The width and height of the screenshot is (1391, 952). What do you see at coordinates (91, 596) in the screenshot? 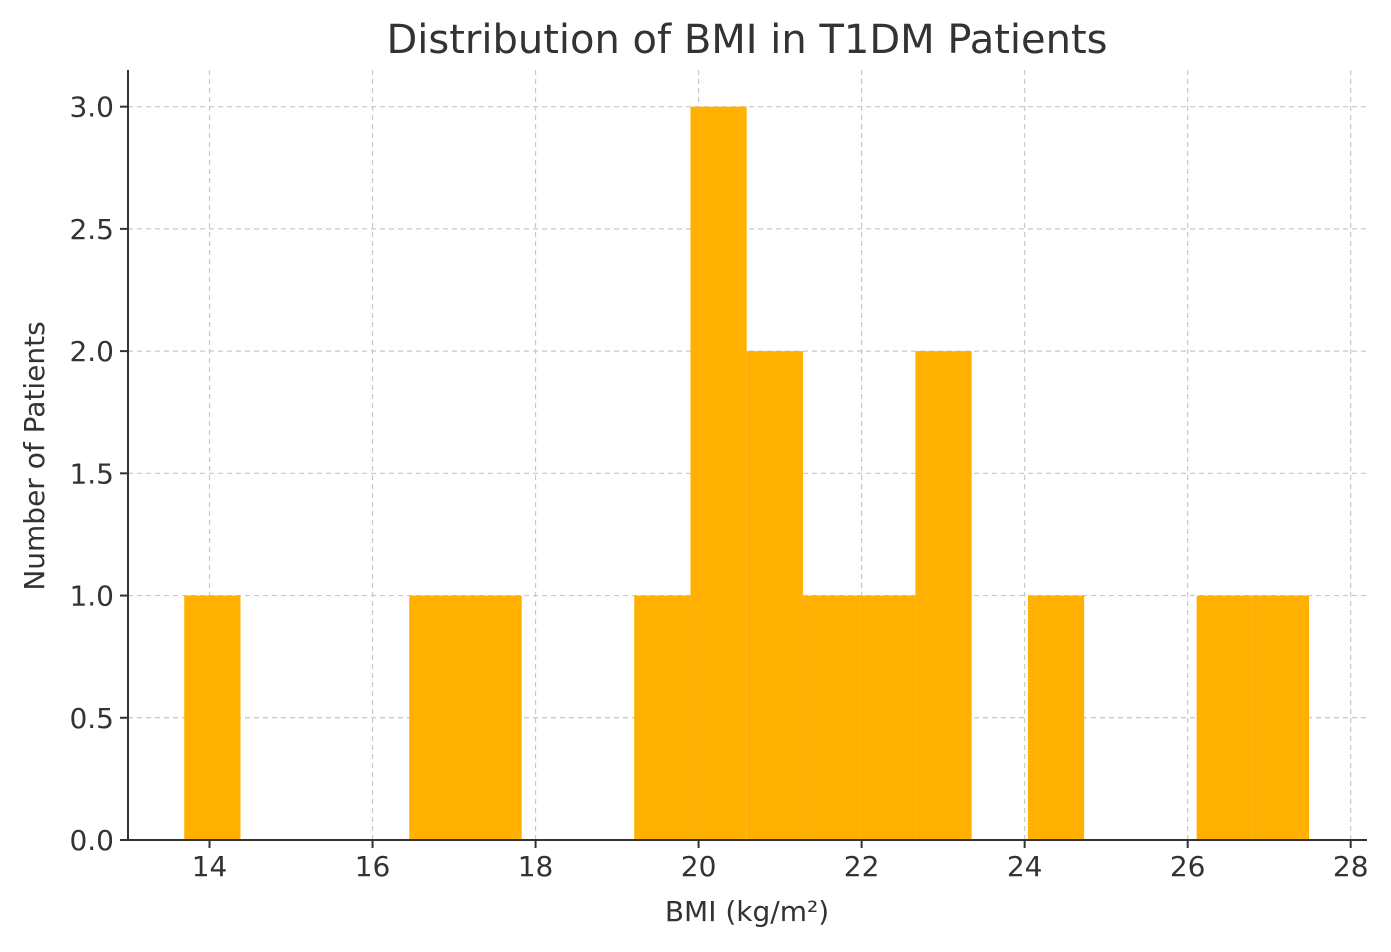
I see `y-tick-label: 1.0` at bounding box center [91, 596].